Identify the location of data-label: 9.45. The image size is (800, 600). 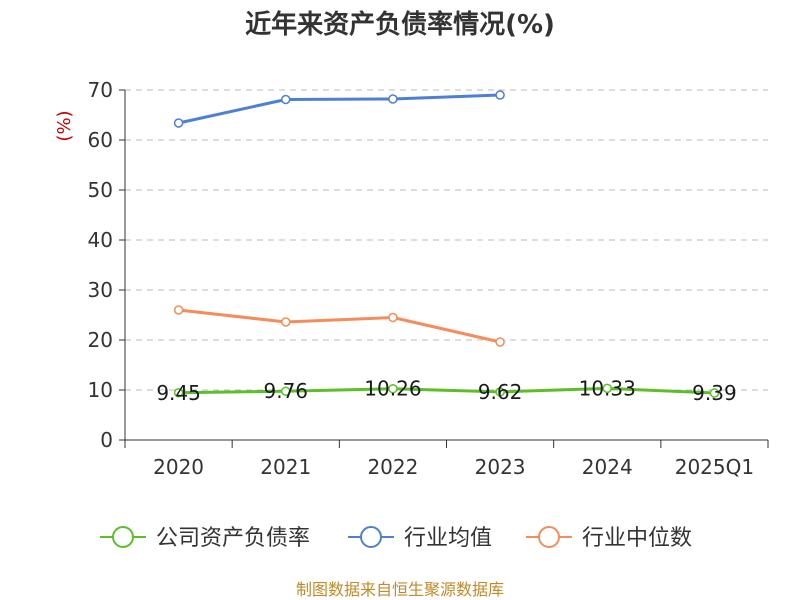
(178, 393).